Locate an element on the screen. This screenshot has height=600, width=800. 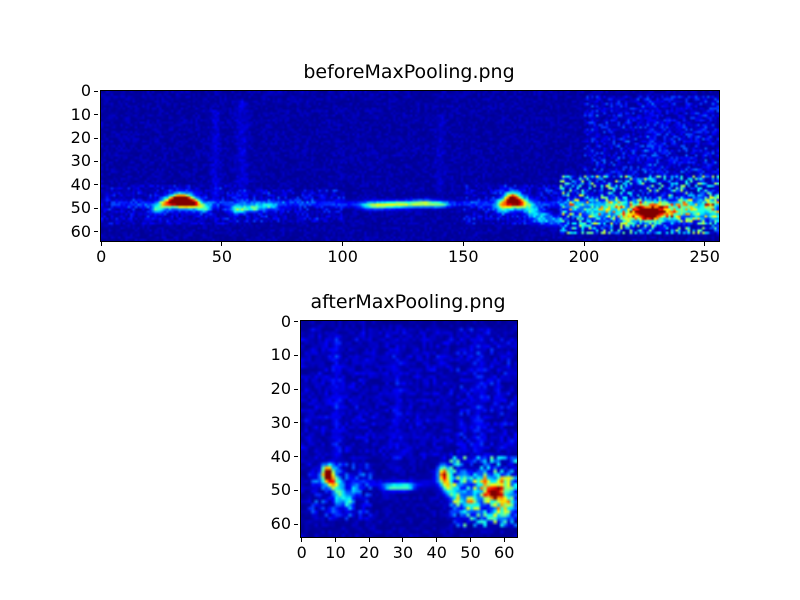
axes-after is located at coordinates (409, 429).